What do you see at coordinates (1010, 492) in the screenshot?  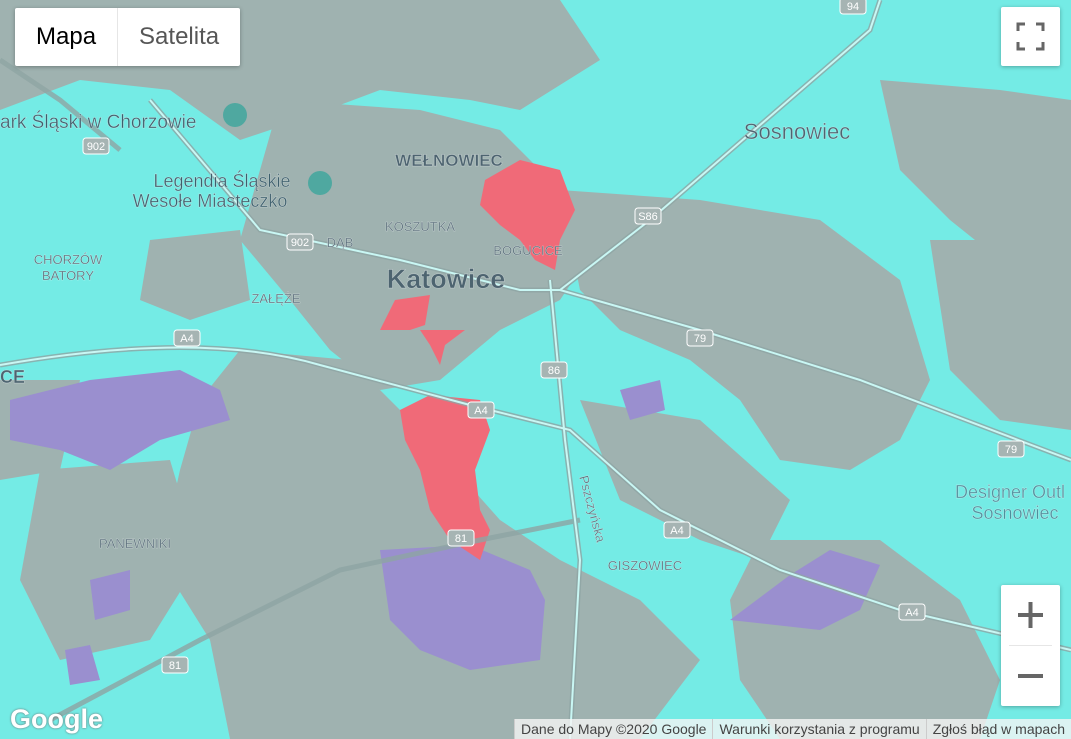 I see `place-label: Designer Outl` at bounding box center [1010, 492].